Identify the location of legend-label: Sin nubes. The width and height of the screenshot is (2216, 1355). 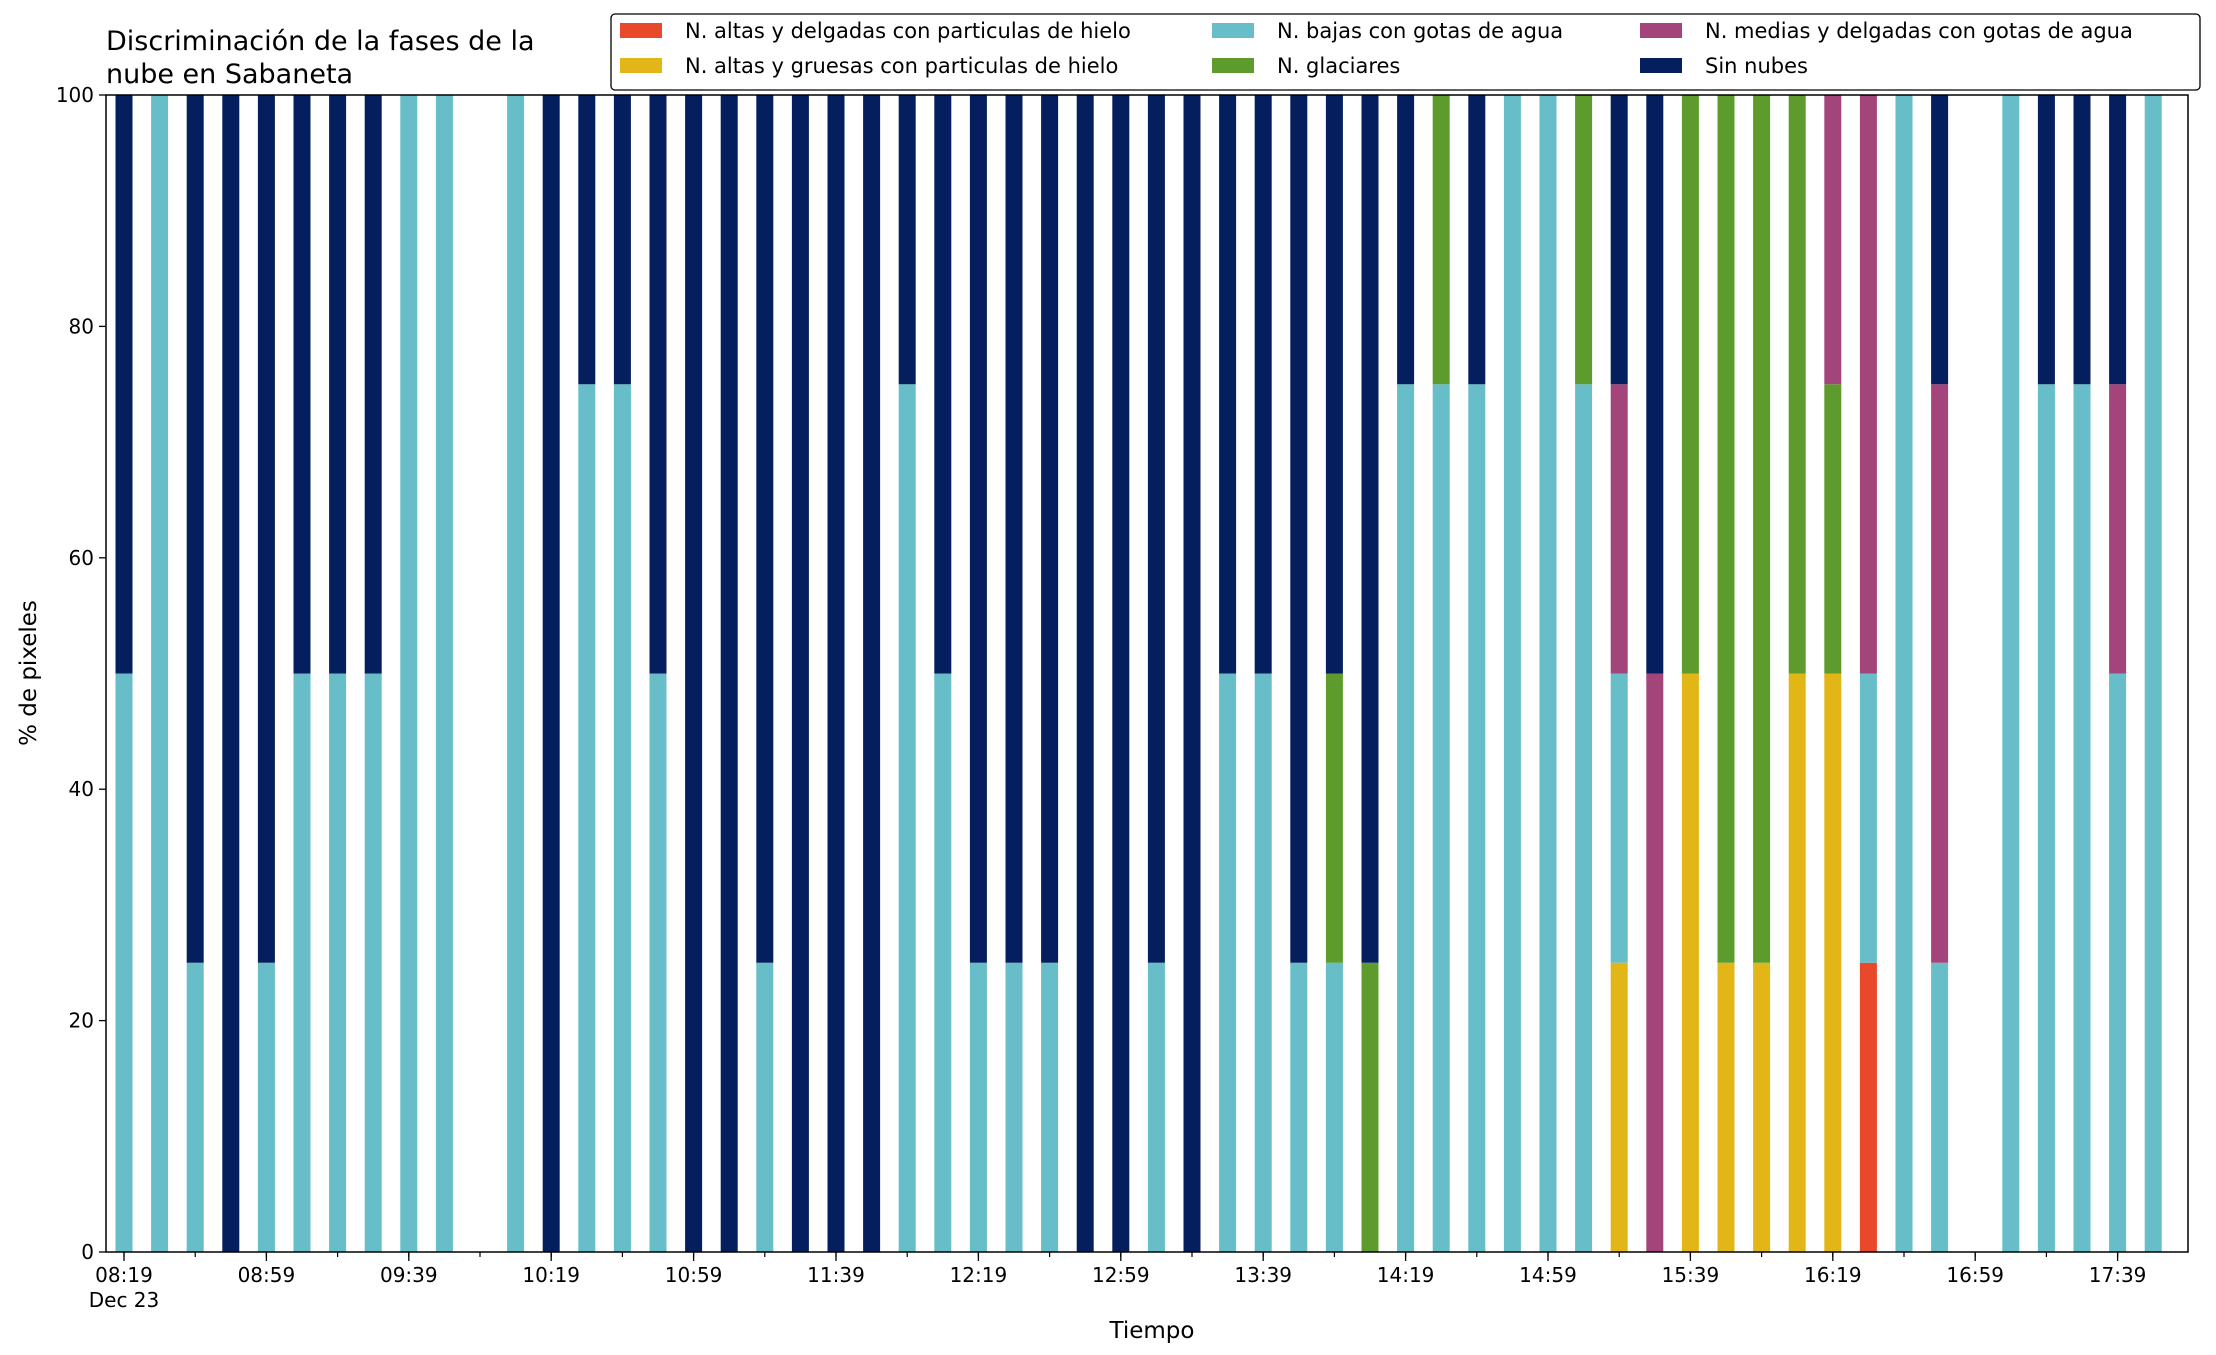
(1756, 66).